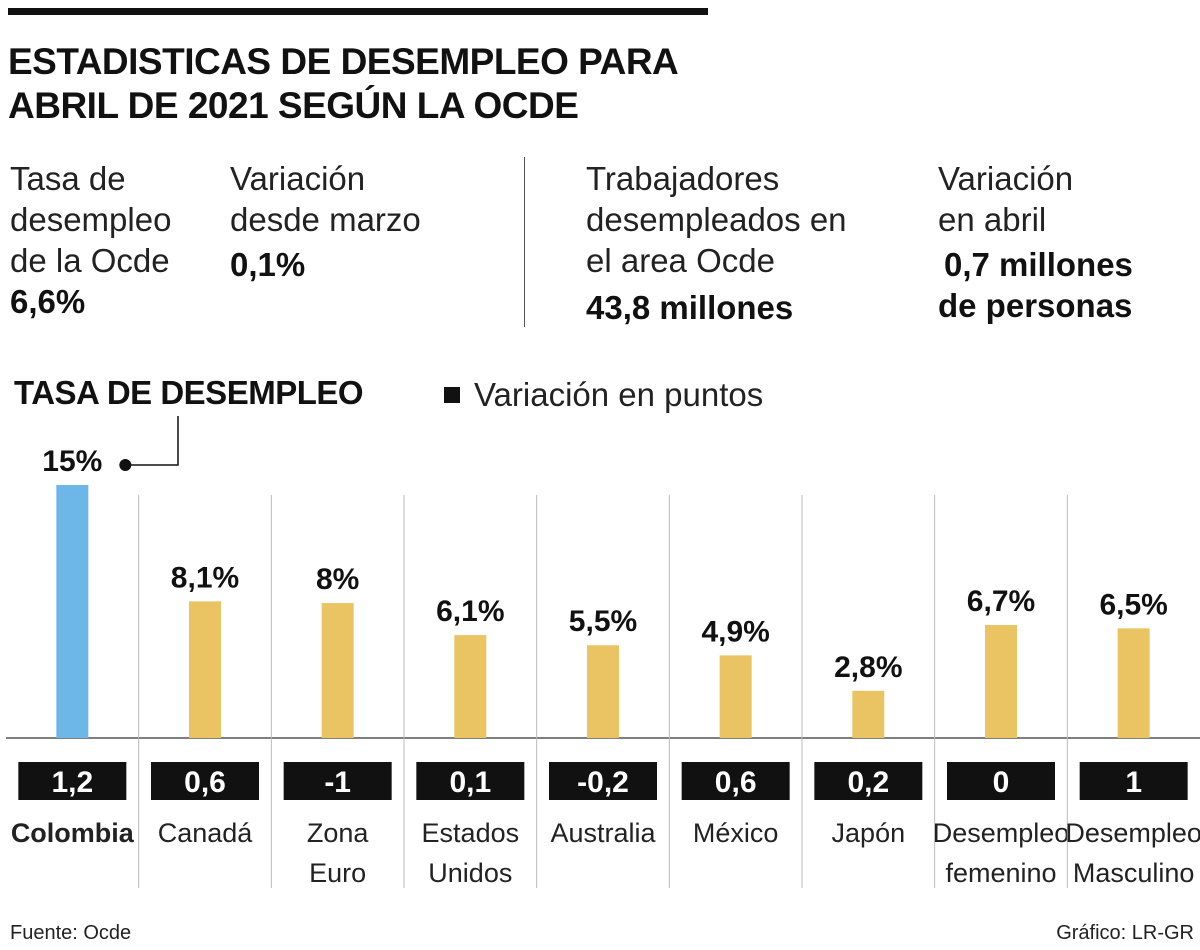 This screenshot has width=1200, height=950. Describe the element at coordinates (524, 242) in the screenshot. I see `stats-divider` at that location.